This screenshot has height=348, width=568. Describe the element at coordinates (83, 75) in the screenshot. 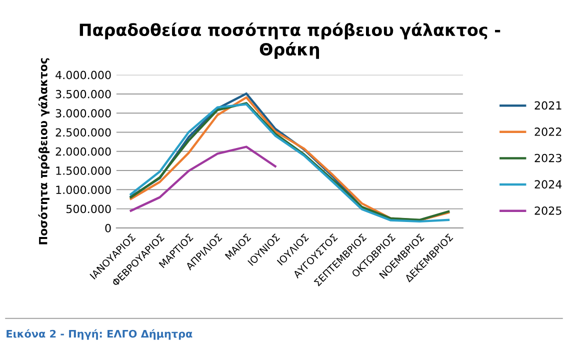

I see `y-tick-label: 4.000.000` at that location.